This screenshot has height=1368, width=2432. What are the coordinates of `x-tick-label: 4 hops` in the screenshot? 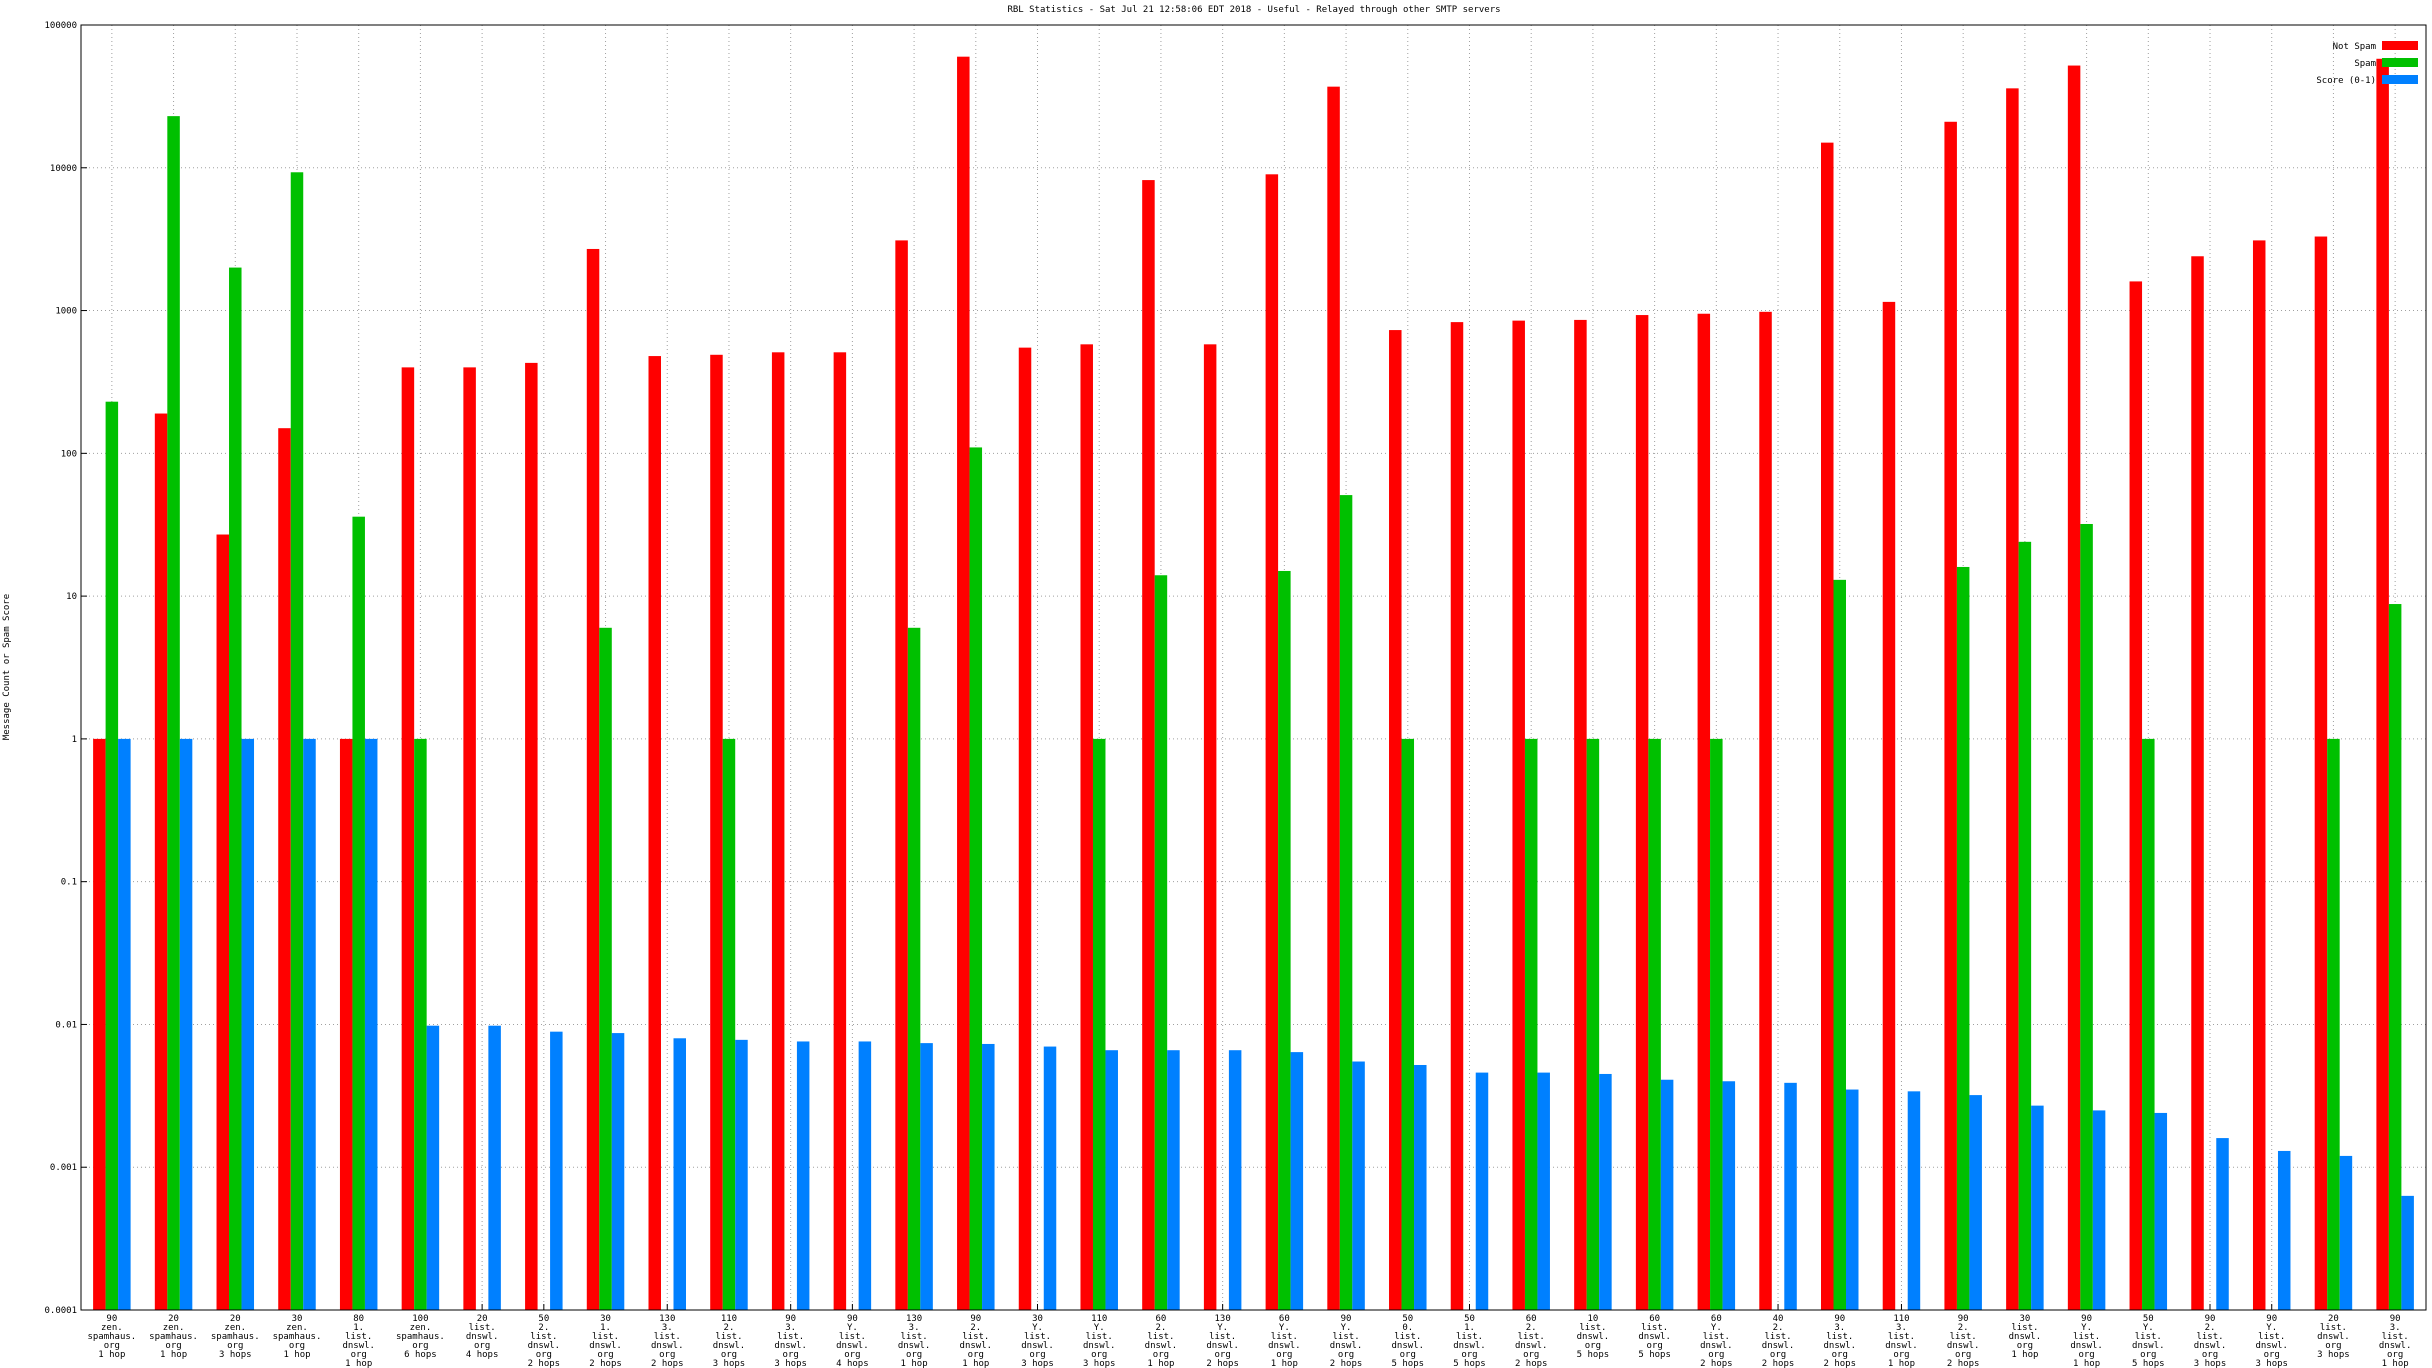 It's located at (852, 1363).